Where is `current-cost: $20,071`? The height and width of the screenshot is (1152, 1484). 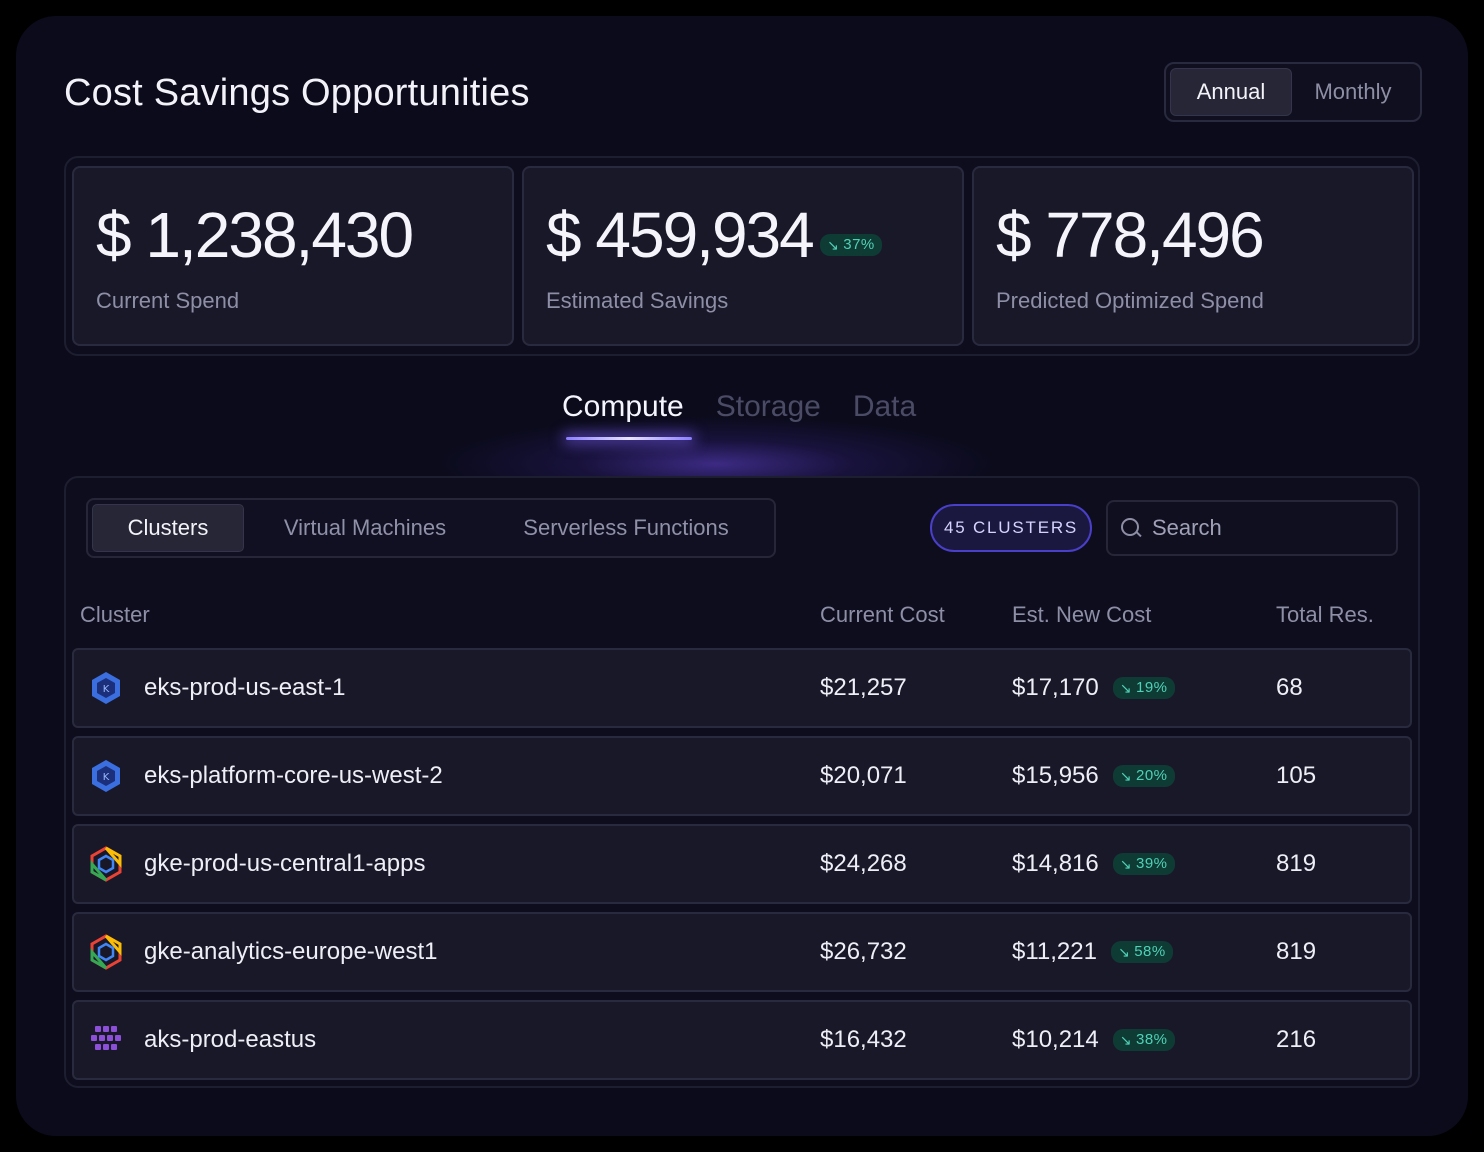 current-cost: $20,071 is located at coordinates (863, 775).